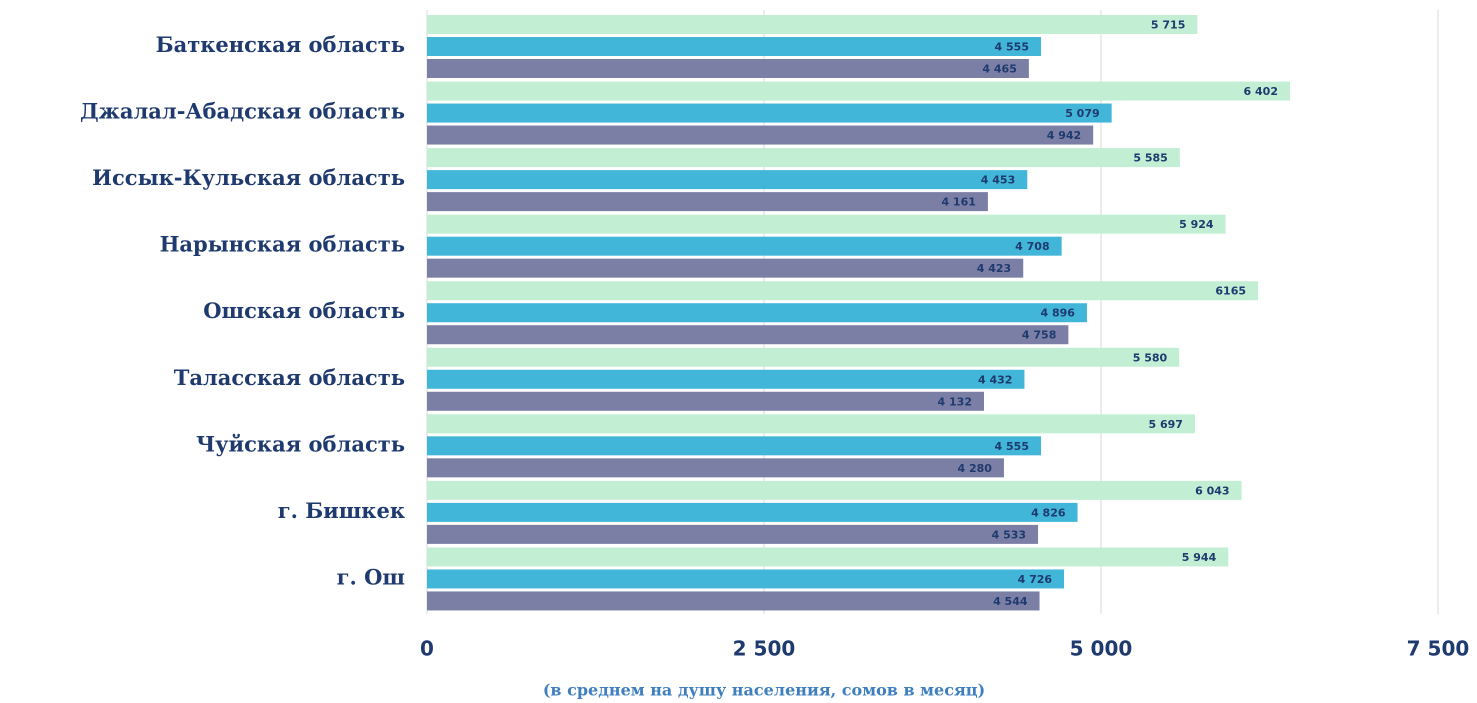 This screenshot has height=703, width=1477. What do you see at coordinates (1032, 246) in the screenshot?
I see `value-label: 4 708` at bounding box center [1032, 246].